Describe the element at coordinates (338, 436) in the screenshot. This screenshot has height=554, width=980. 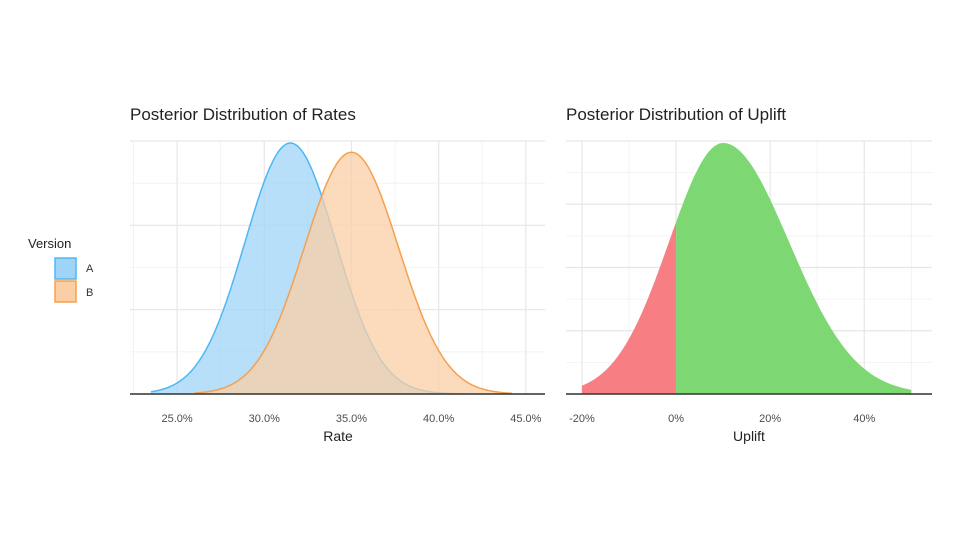
I see `rates-x-title: Rate` at that location.